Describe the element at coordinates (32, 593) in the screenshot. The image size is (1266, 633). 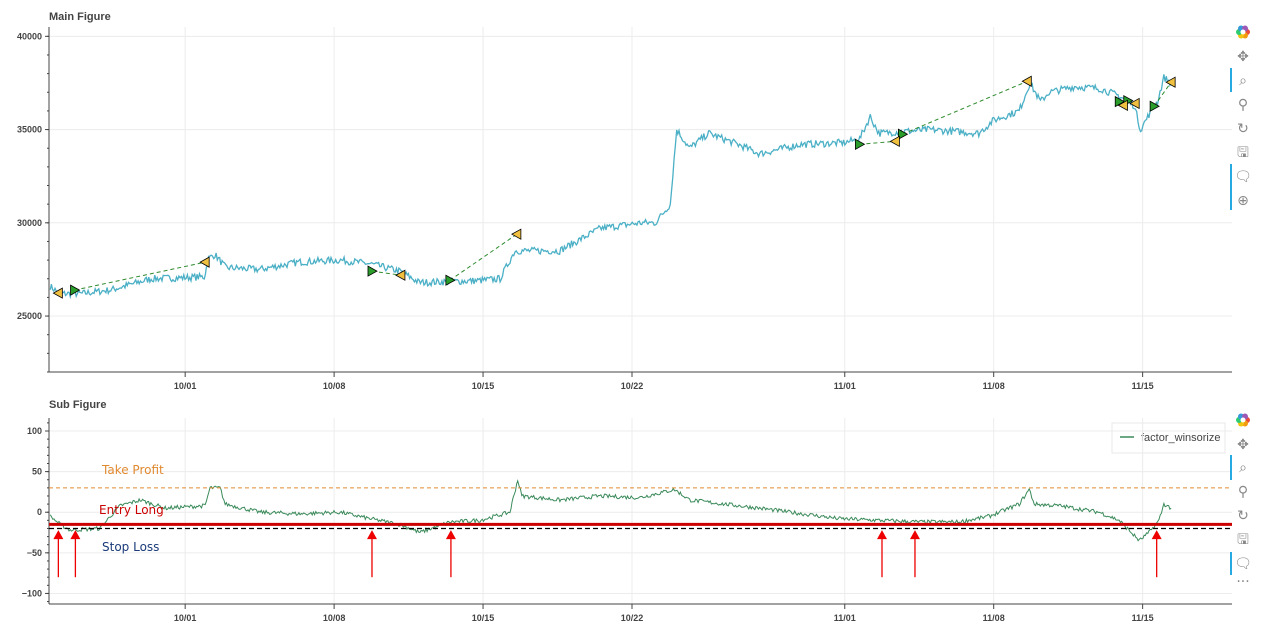
I see `y-tick-label: −100` at that location.